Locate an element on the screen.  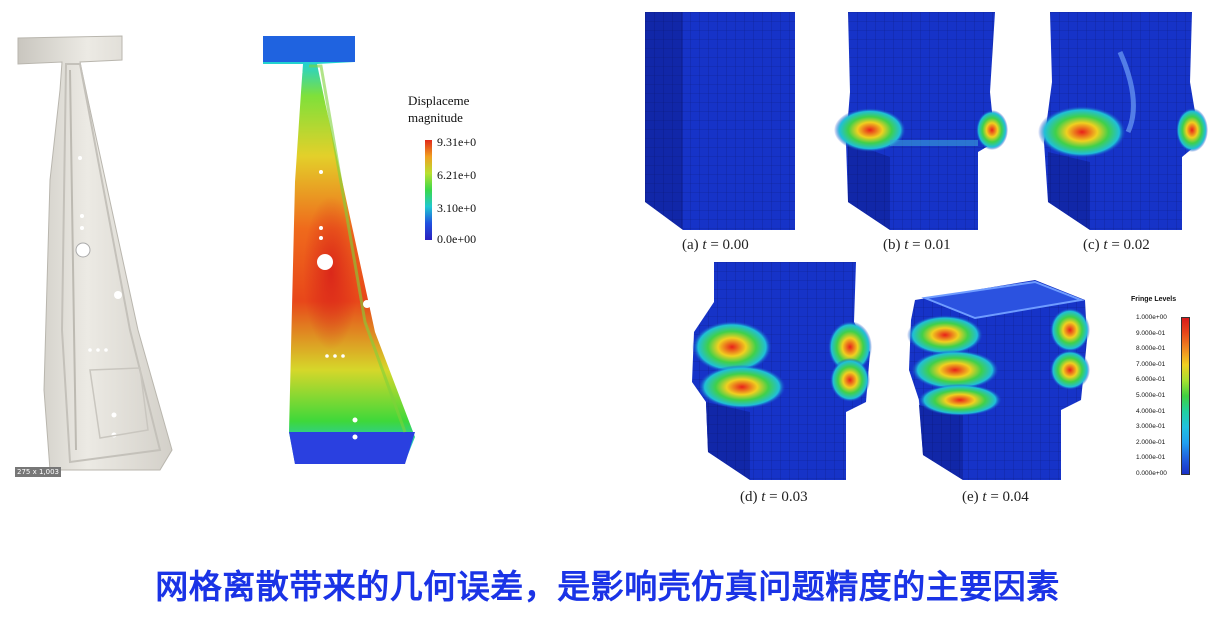
displacement-colorbar is located at coordinates (428, 190).